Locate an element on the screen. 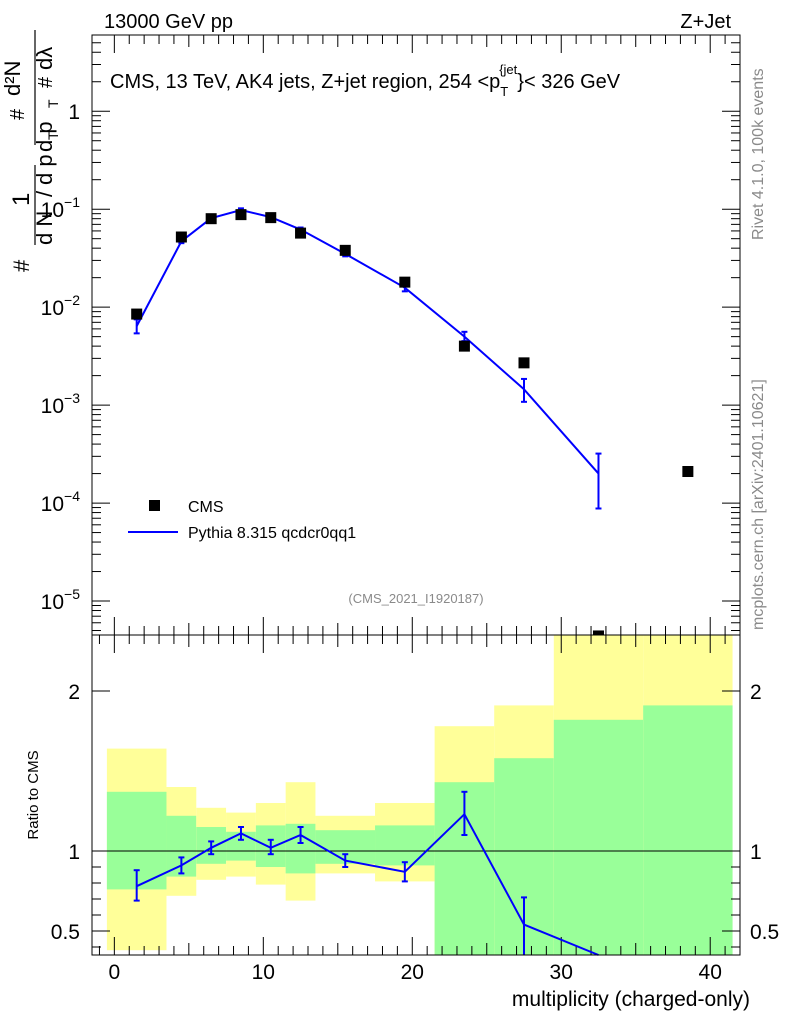 This screenshot has height=1024, width=786. title-sub: T is located at coordinates (504, 91).